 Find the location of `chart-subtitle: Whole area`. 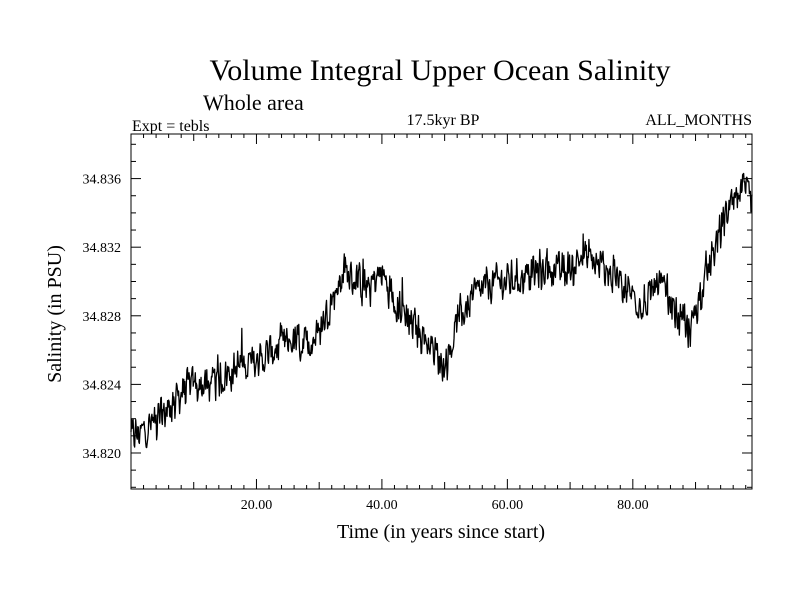

chart-subtitle: Whole area is located at coordinates (253, 102).